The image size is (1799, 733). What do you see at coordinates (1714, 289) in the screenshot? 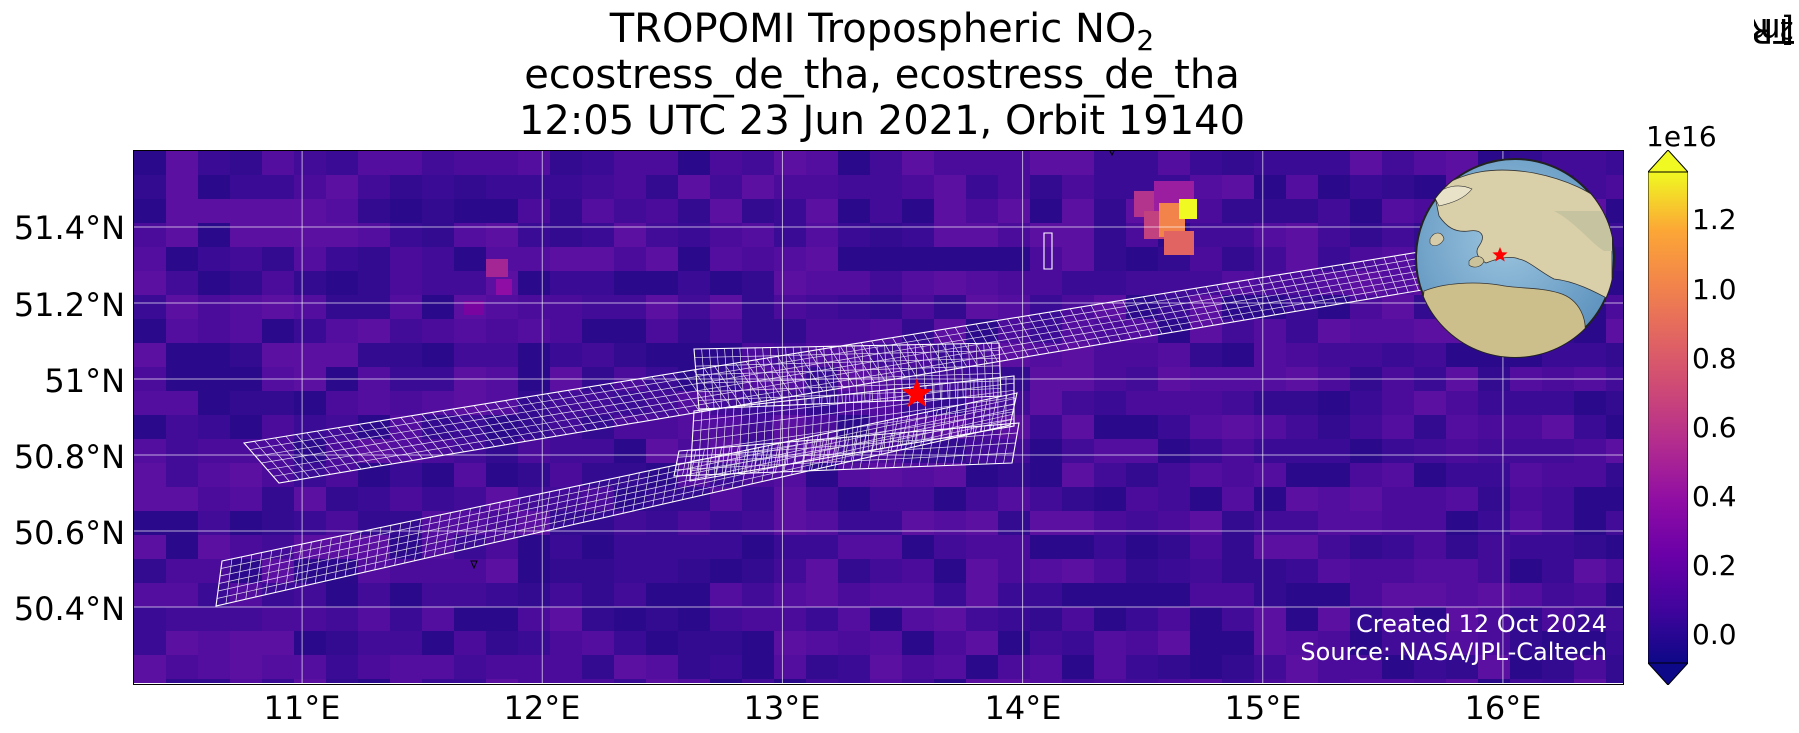
I see `colorbar-tick-1-0: 1.0` at bounding box center [1714, 289].